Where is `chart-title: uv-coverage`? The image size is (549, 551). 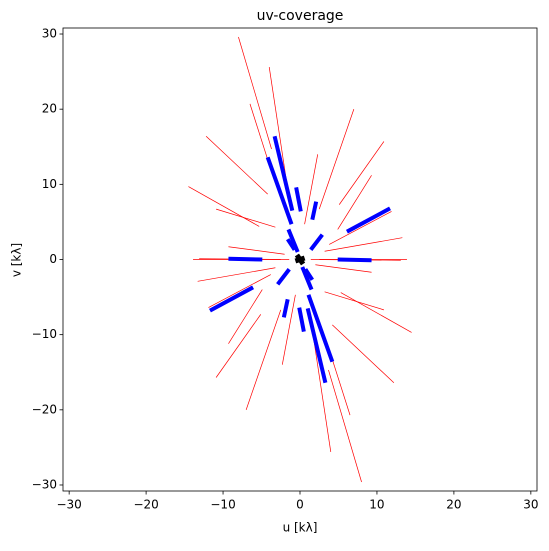
chart-title: uv-coverage is located at coordinates (300, 16).